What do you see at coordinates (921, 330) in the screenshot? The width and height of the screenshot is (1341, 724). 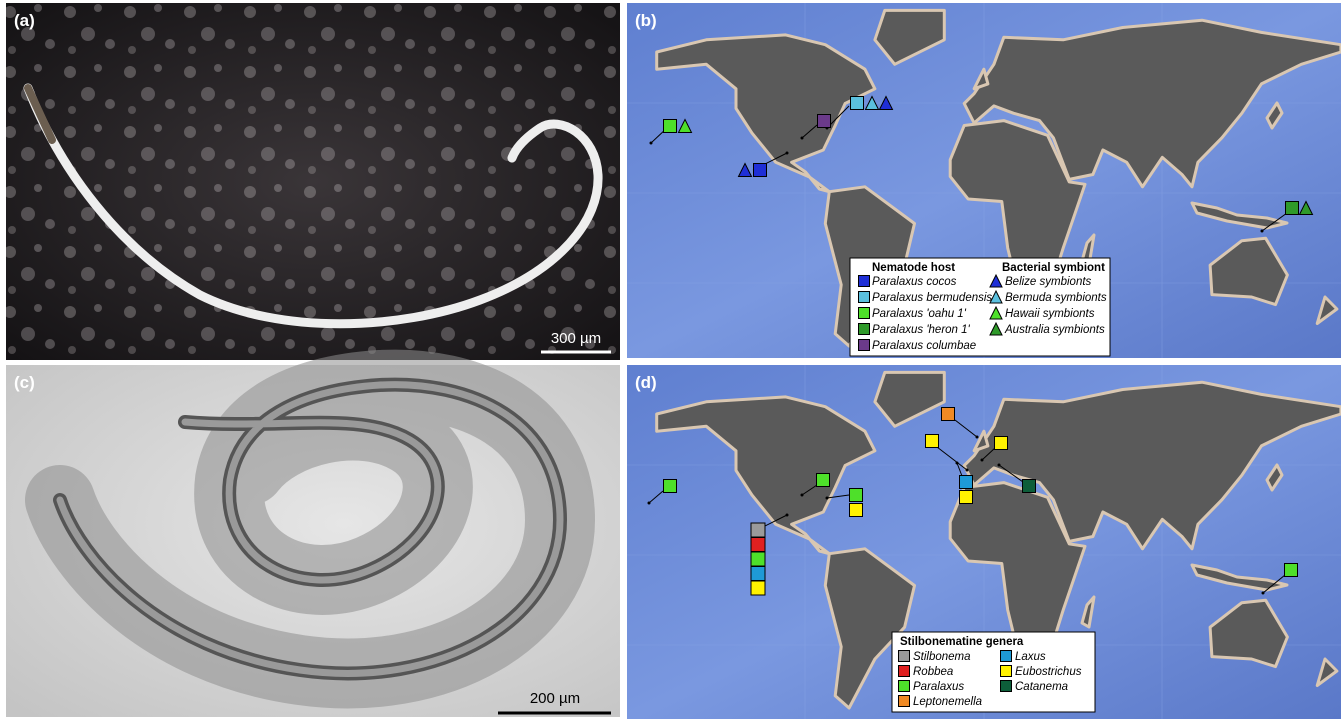 I see `legend-entry: Paralaxus 'heron 1'` at bounding box center [921, 330].